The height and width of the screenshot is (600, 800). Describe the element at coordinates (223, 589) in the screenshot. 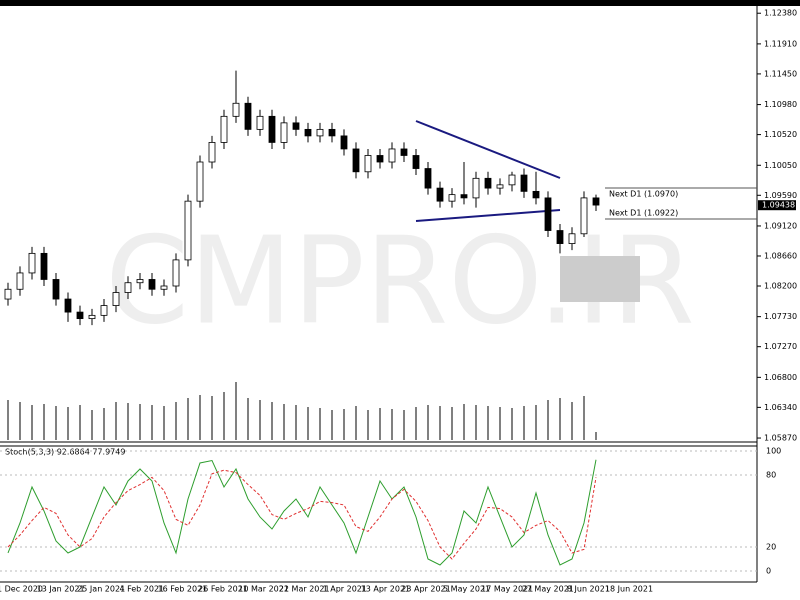

I see `x-tick-label: 26 Feb 2021` at that location.